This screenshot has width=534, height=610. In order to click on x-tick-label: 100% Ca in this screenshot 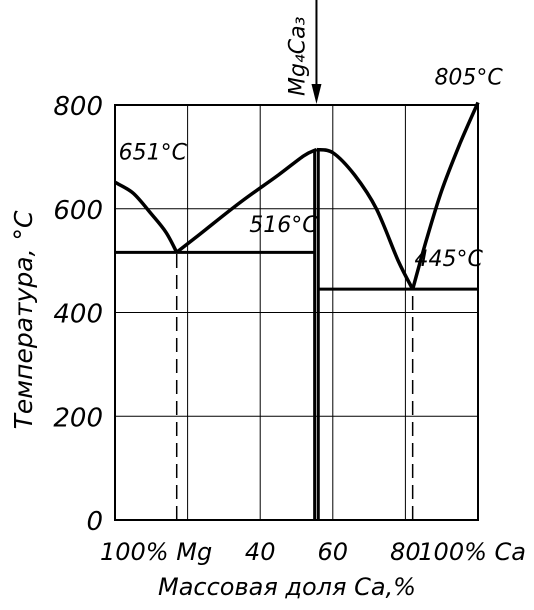, I will do `click(472, 552)`.